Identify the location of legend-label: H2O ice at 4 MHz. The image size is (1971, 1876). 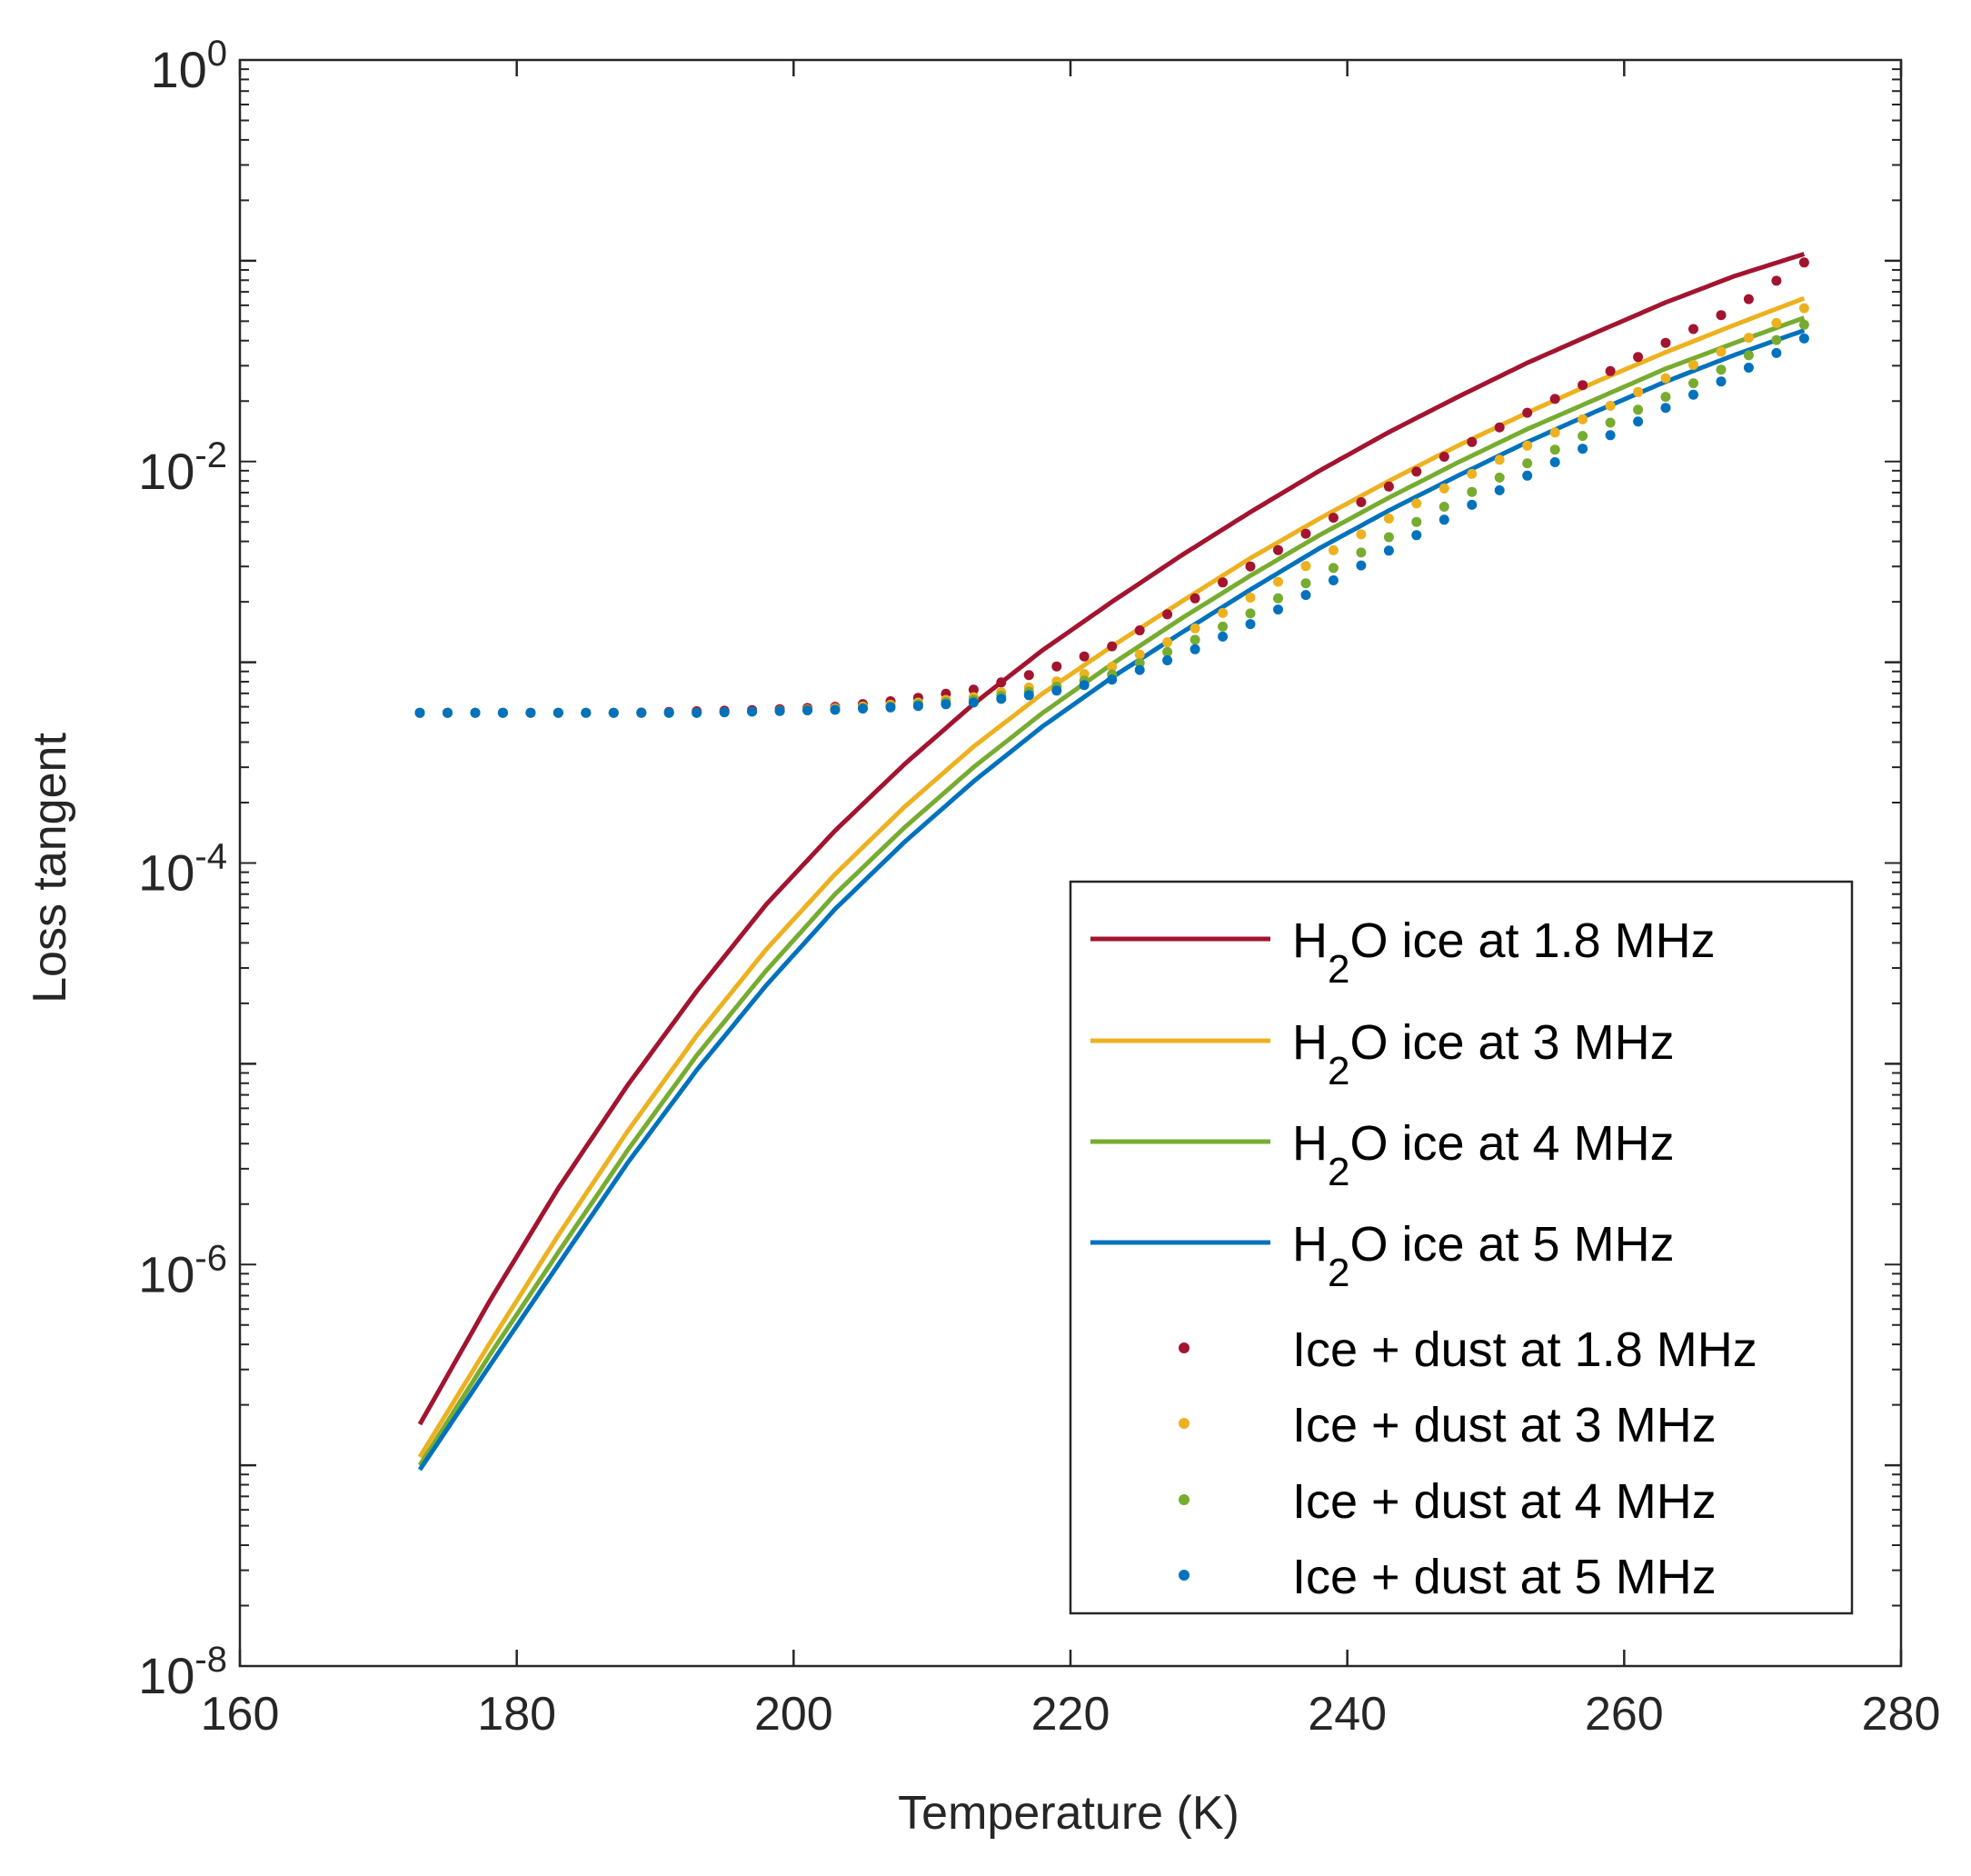
(1483, 1155).